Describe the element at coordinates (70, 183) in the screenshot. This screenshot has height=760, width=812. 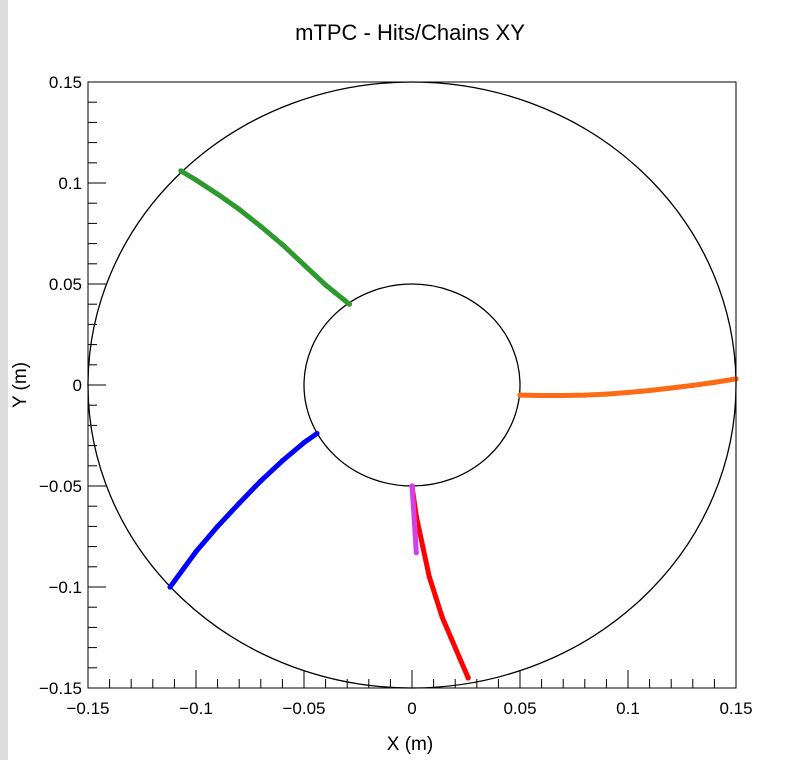
I see `y-tick-label: 0.1` at that location.